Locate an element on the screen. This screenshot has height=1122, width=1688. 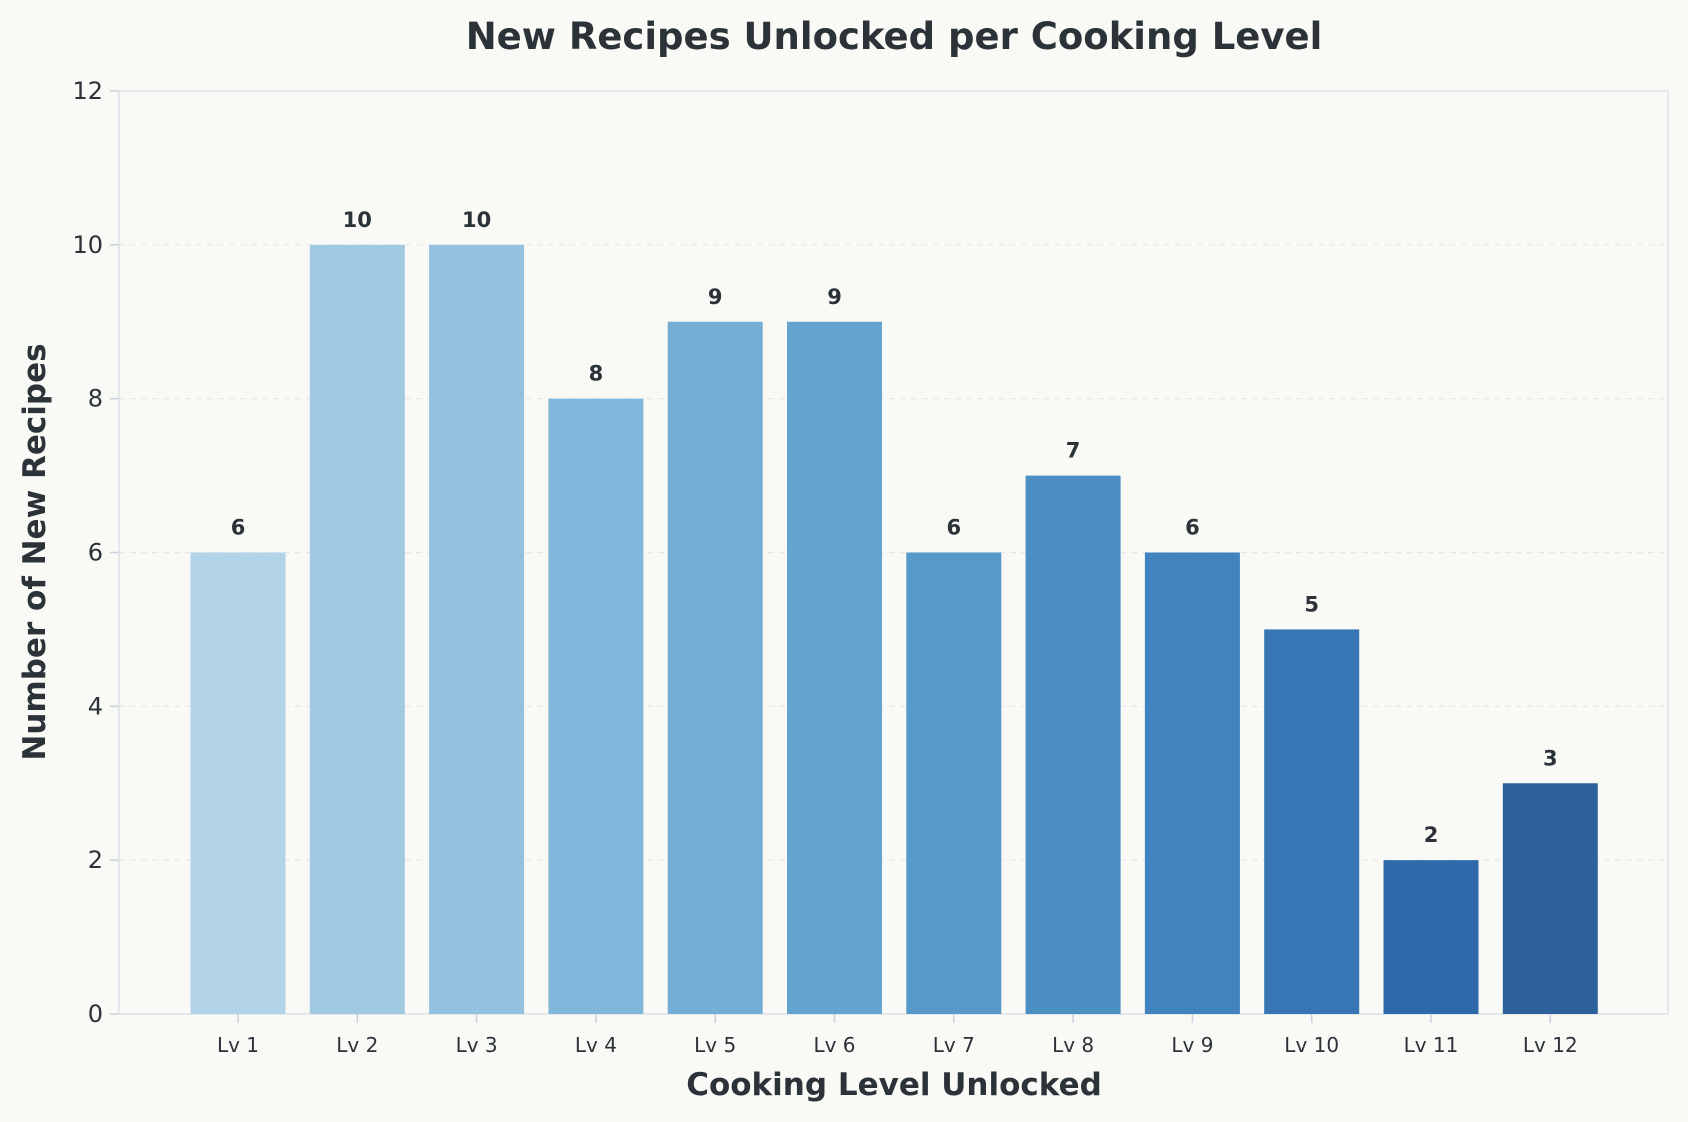
x-tick-label: Lv 7 is located at coordinates (954, 1045).